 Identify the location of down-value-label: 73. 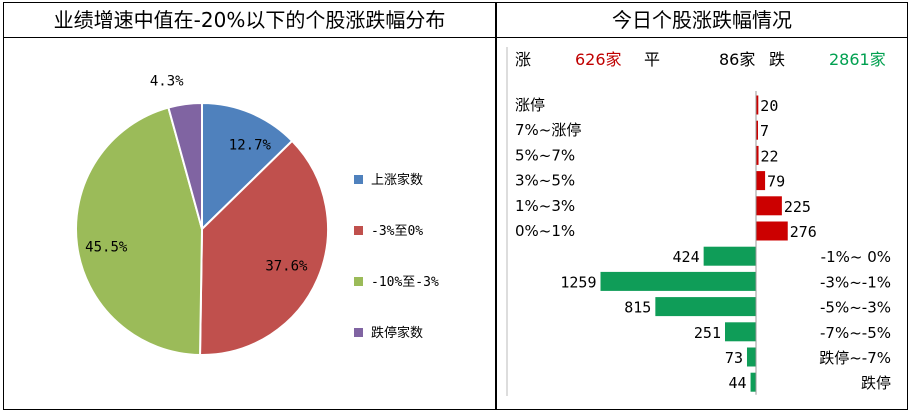
(734, 358).